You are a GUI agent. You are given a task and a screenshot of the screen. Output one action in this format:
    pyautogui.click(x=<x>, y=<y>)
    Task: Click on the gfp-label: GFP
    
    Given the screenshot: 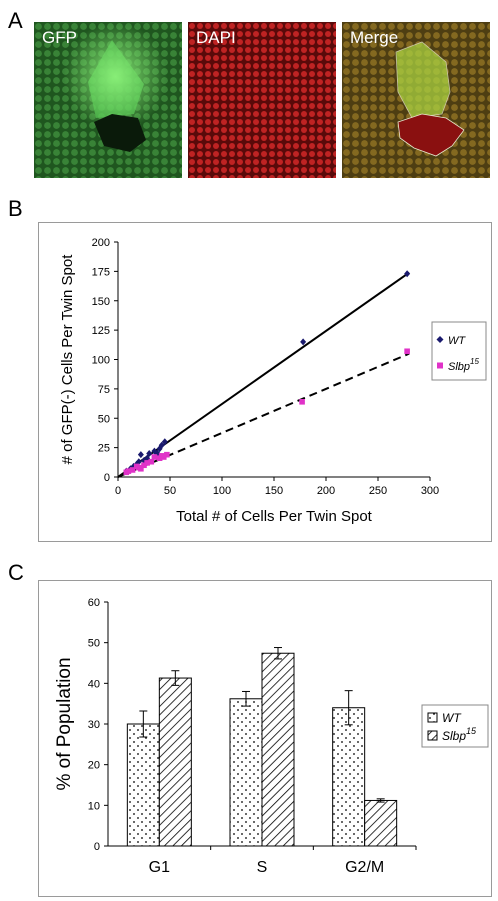 What is the action you would take?
    pyautogui.click(x=59, y=37)
    